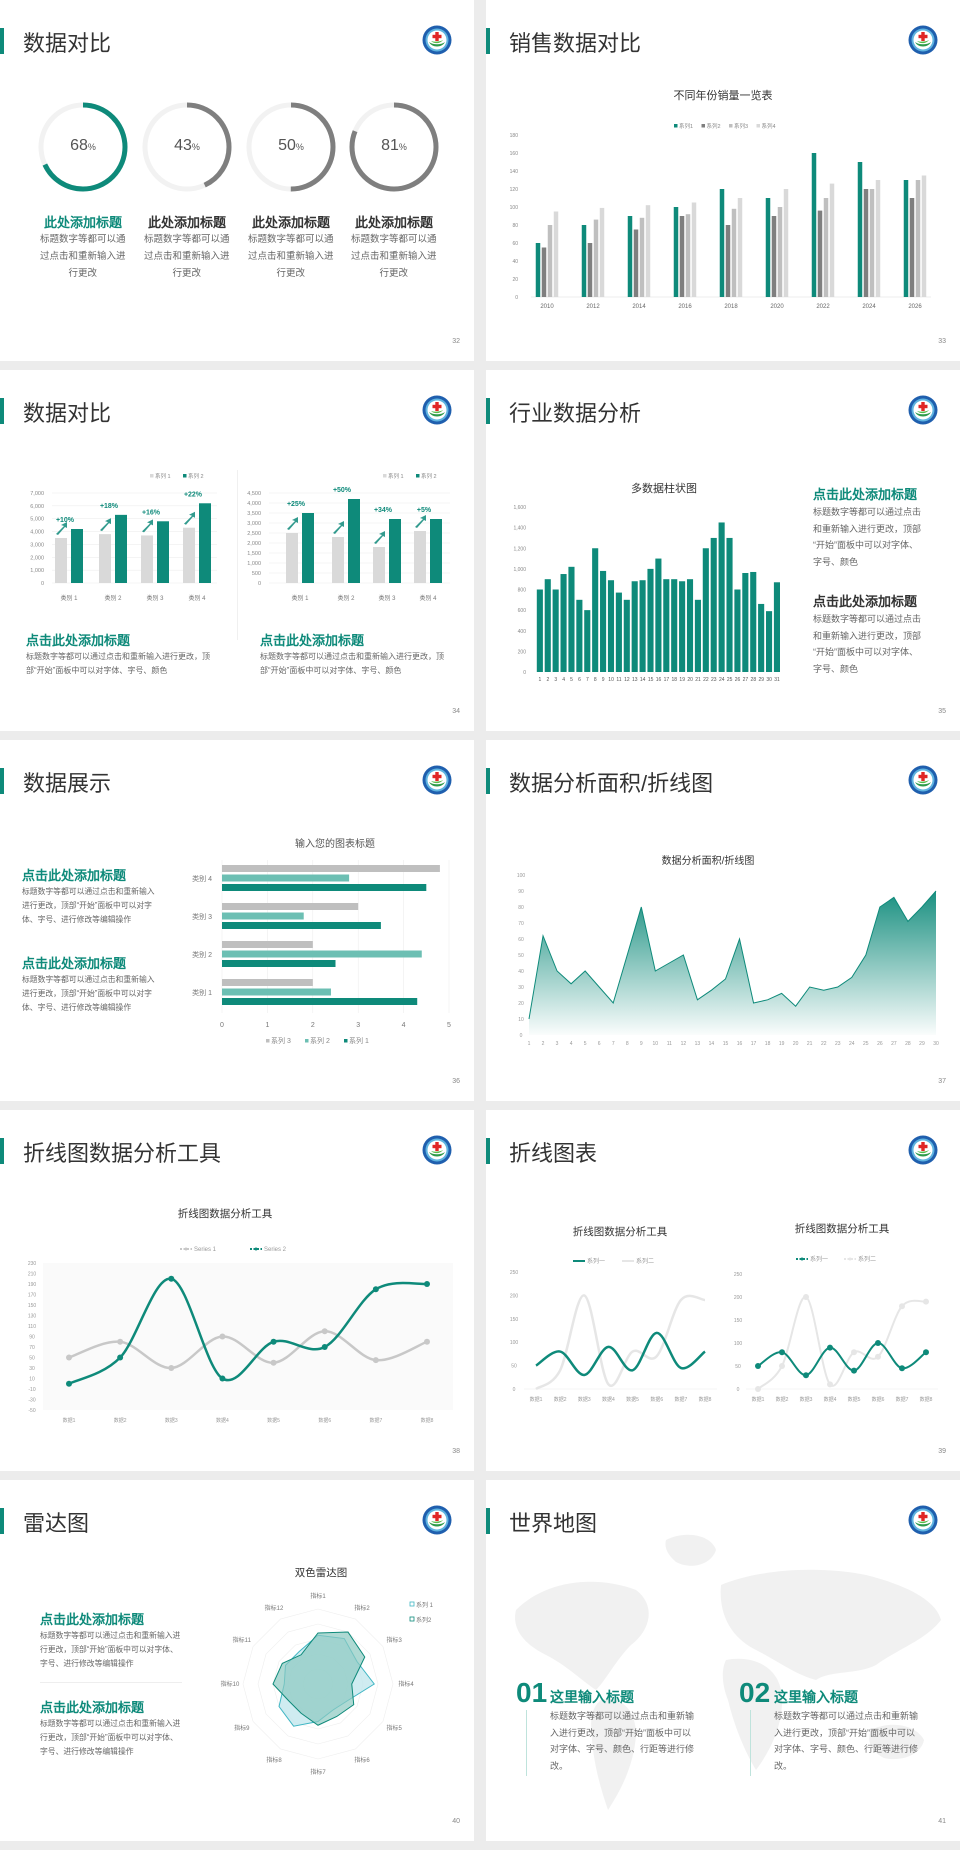 The height and width of the screenshot is (1850, 960). What do you see at coordinates (942, 1081) in the screenshot?
I see `page-number: 37` at bounding box center [942, 1081].